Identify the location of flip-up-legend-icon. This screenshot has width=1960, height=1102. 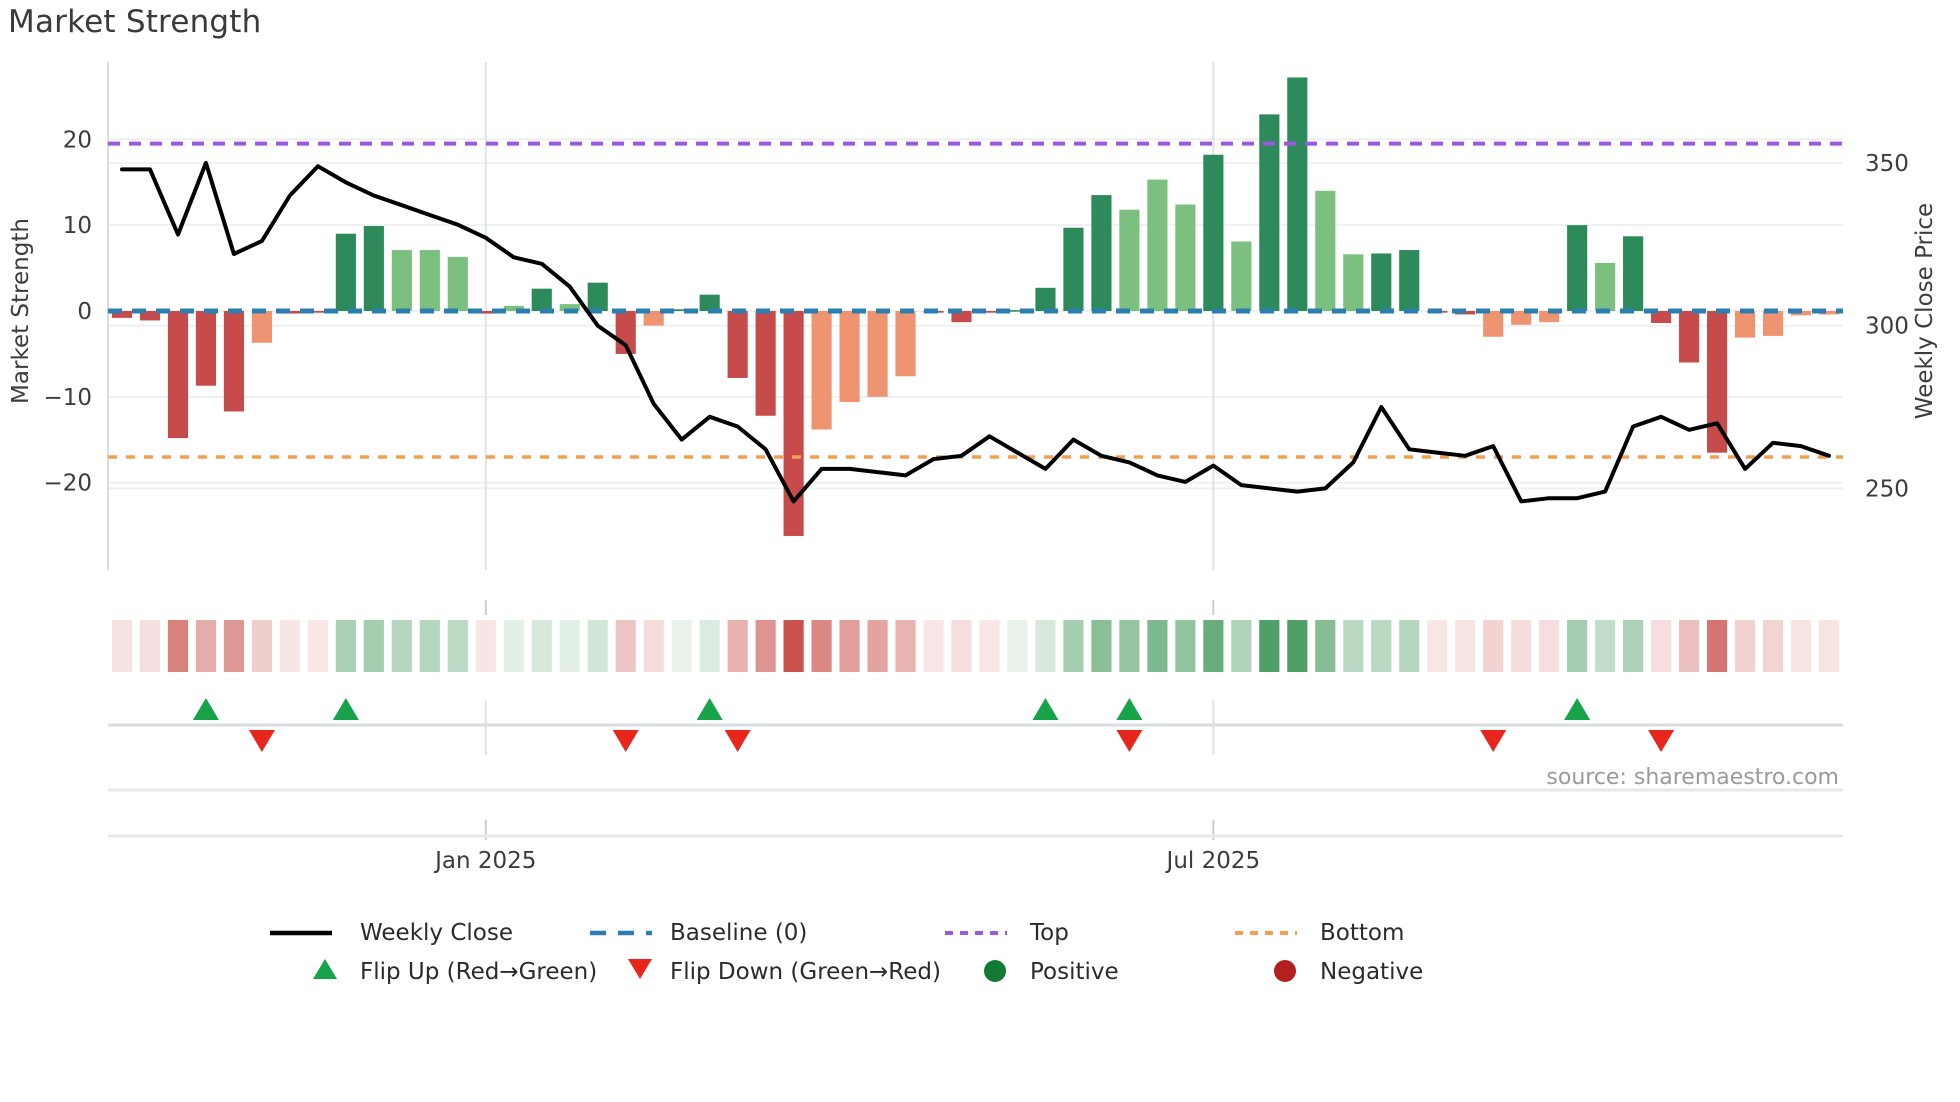
(325, 969).